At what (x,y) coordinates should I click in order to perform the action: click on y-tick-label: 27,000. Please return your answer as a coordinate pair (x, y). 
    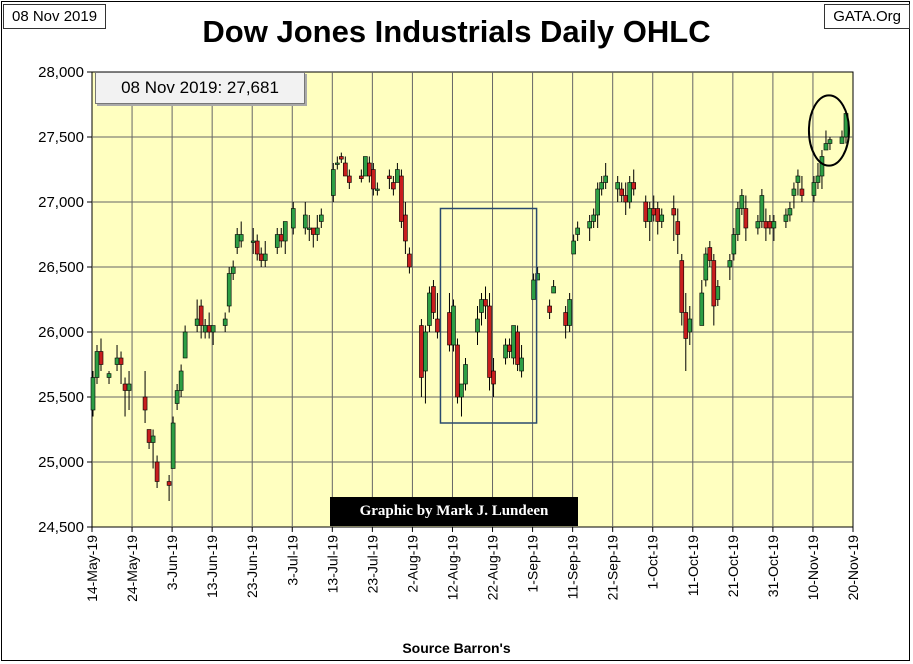
    Looking at the image, I should click on (61, 202).